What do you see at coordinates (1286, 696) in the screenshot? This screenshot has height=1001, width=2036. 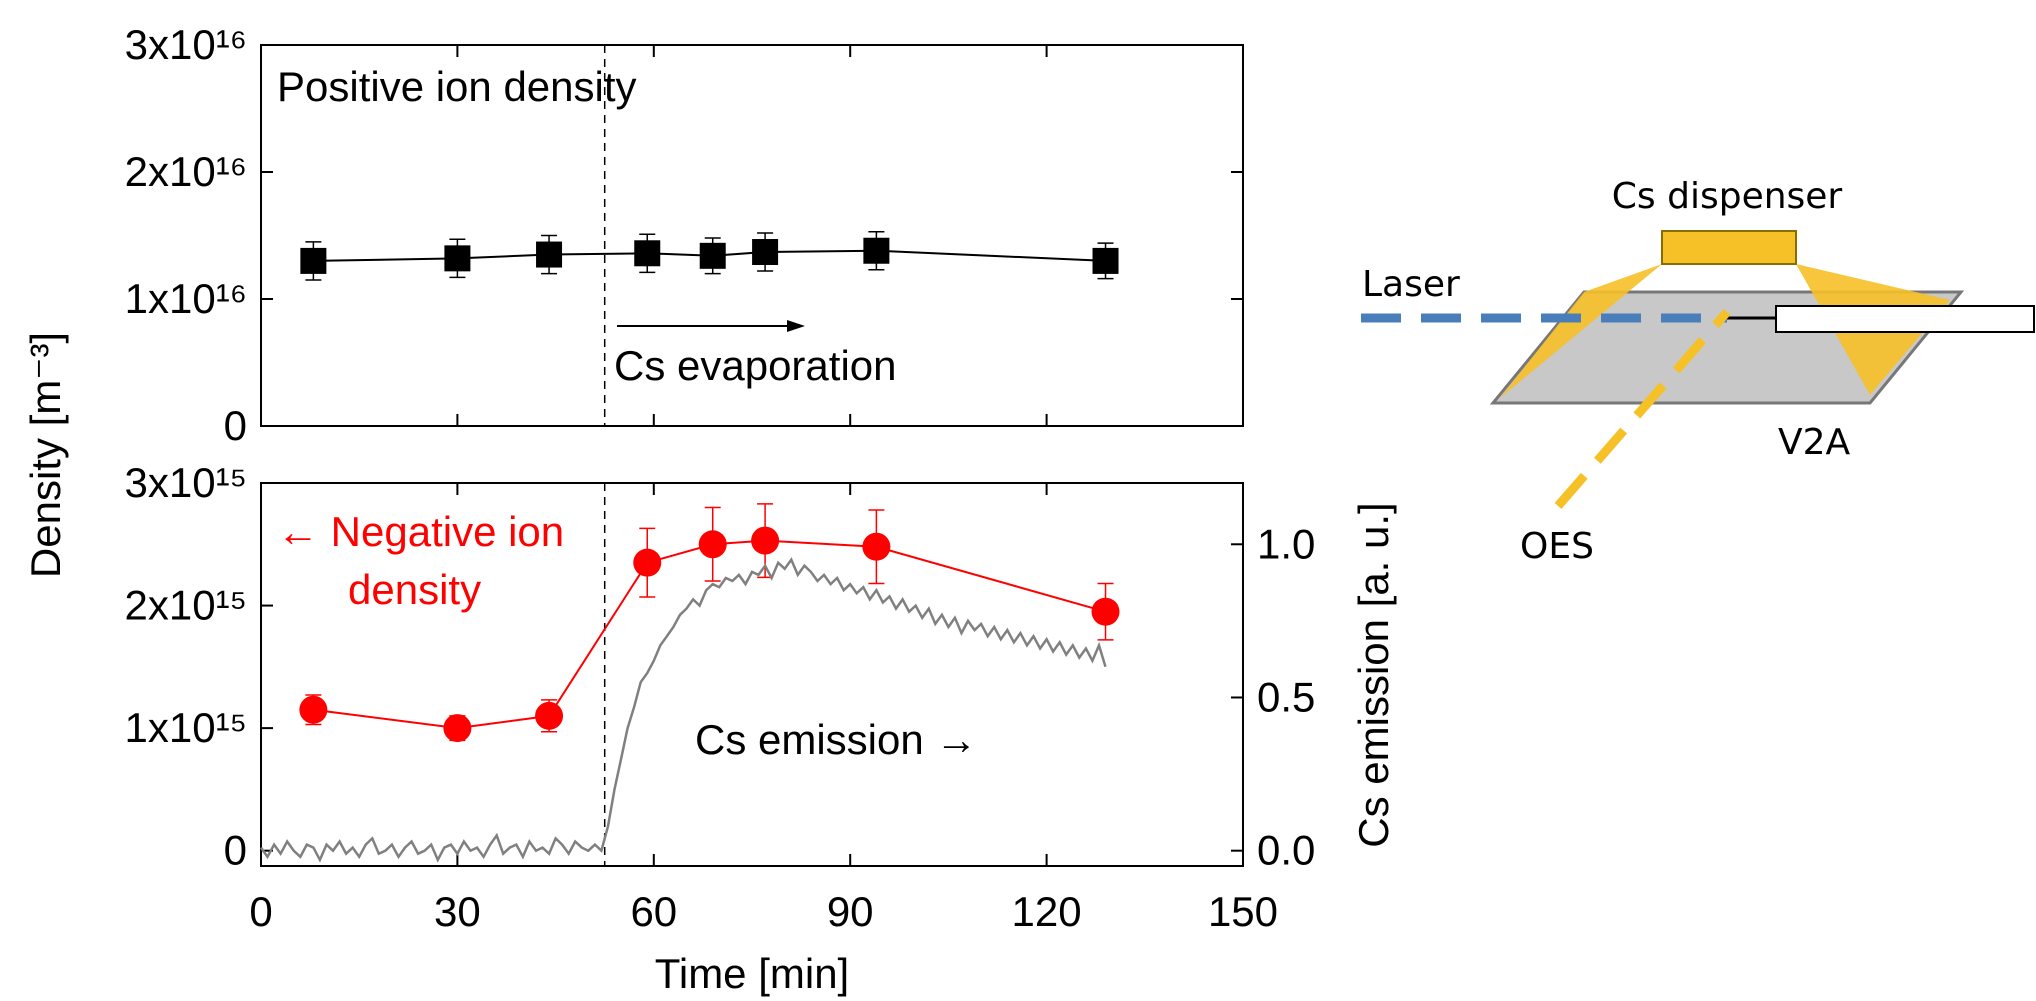 I see `y2-tick-label: 0.5` at bounding box center [1286, 696].